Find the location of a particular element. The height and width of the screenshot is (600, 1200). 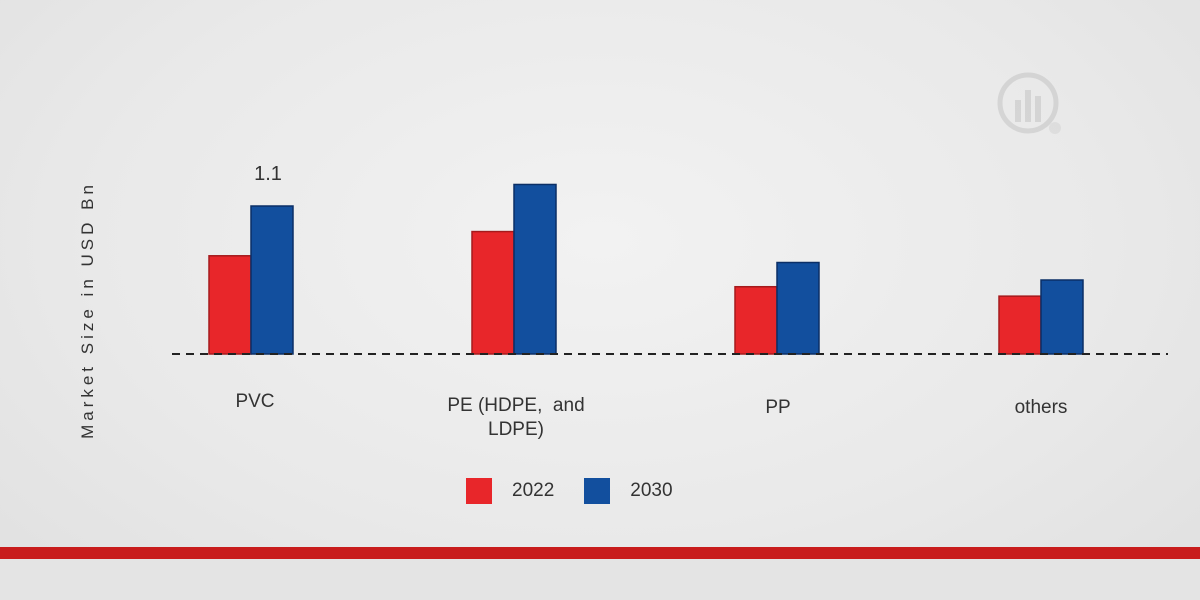

legend: 2022 2030 is located at coordinates (584, 491).